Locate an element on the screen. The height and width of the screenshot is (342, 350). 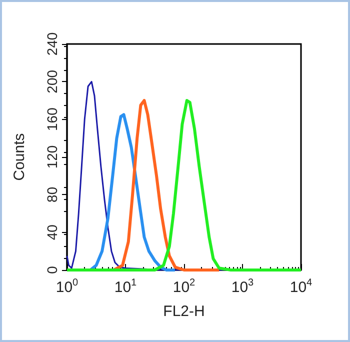
y-tick-label: 0 is located at coordinates (52, 270).